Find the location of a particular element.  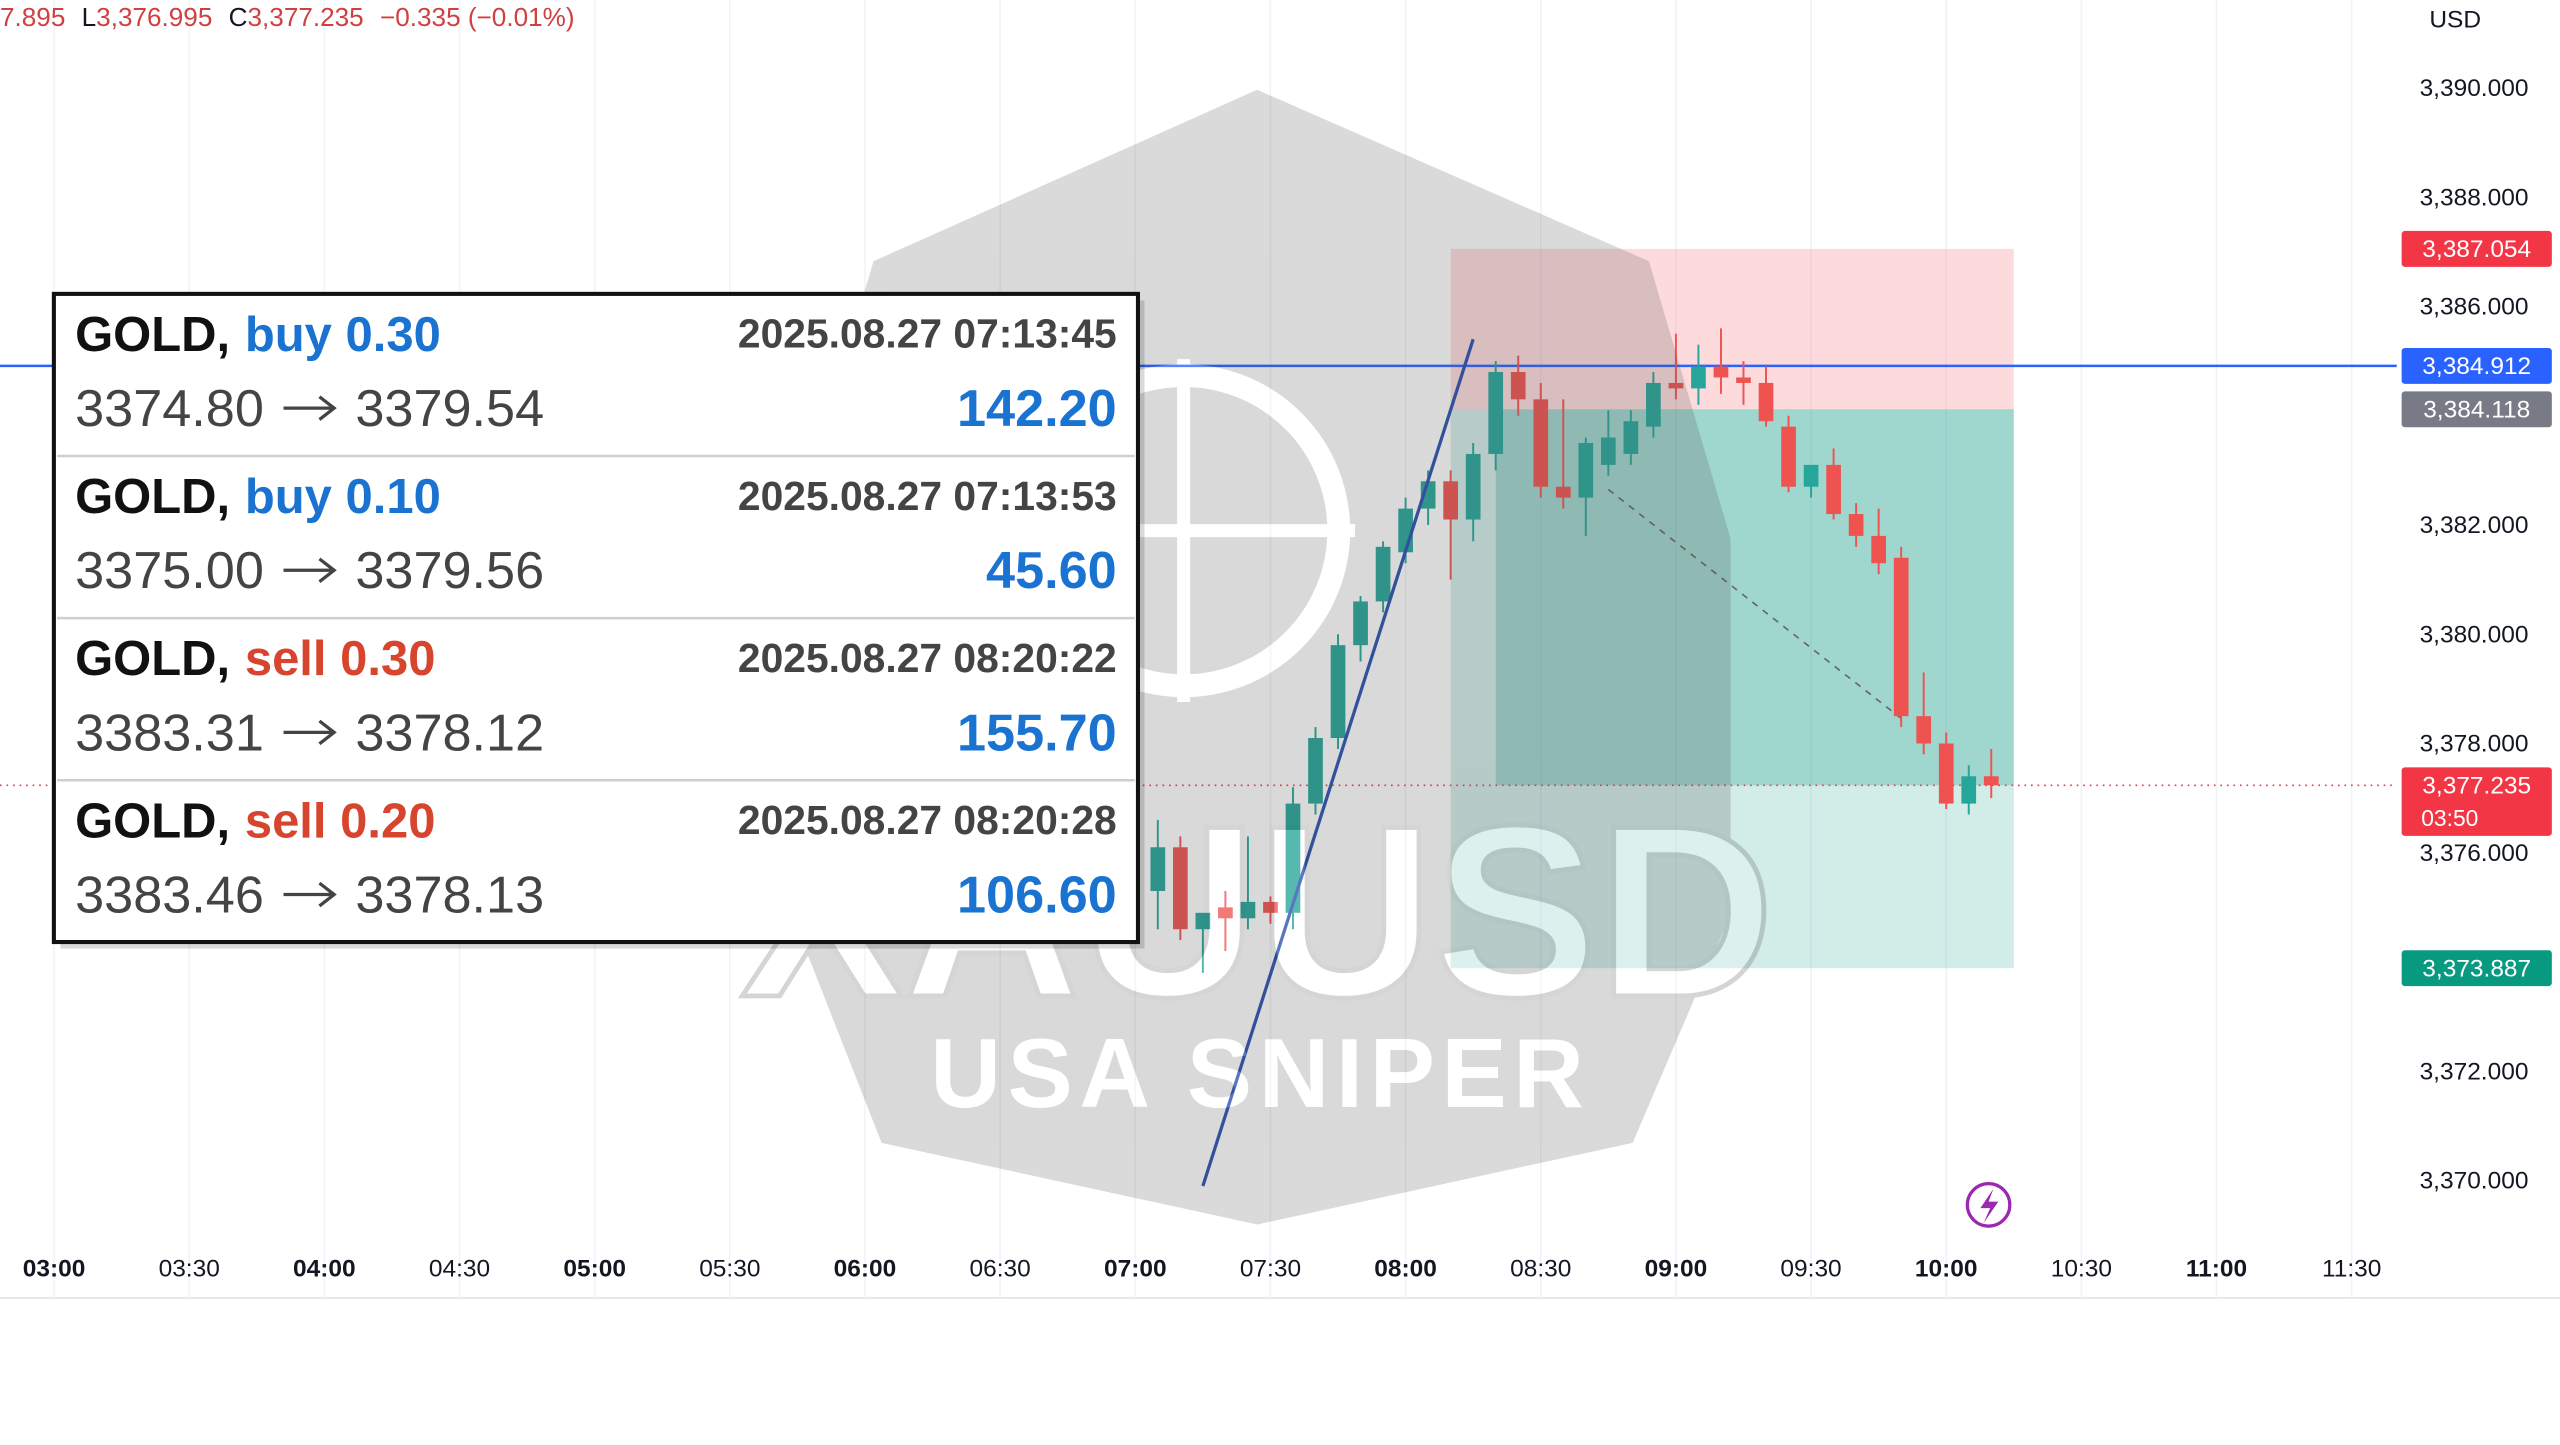

x-tick-label: 06:30 is located at coordinates (1000, 1269).